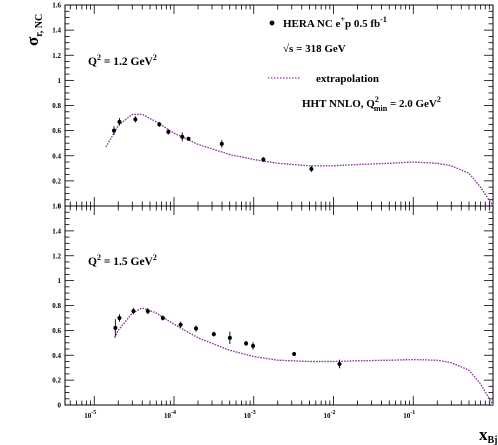  I want to click on top-q2-annotation: Q2 = 1.2 GeV2, so click(122, 60).